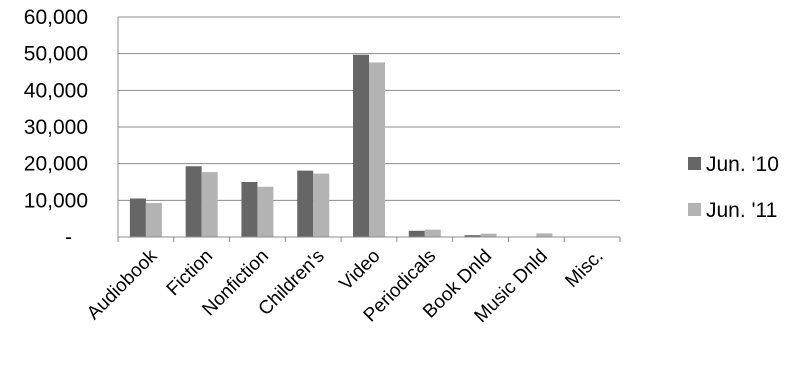 The image size is (793, 372). Describe the element at coordinates (56, 54) in the screenshot. I see `y-tick-label: 50,000` at that location.